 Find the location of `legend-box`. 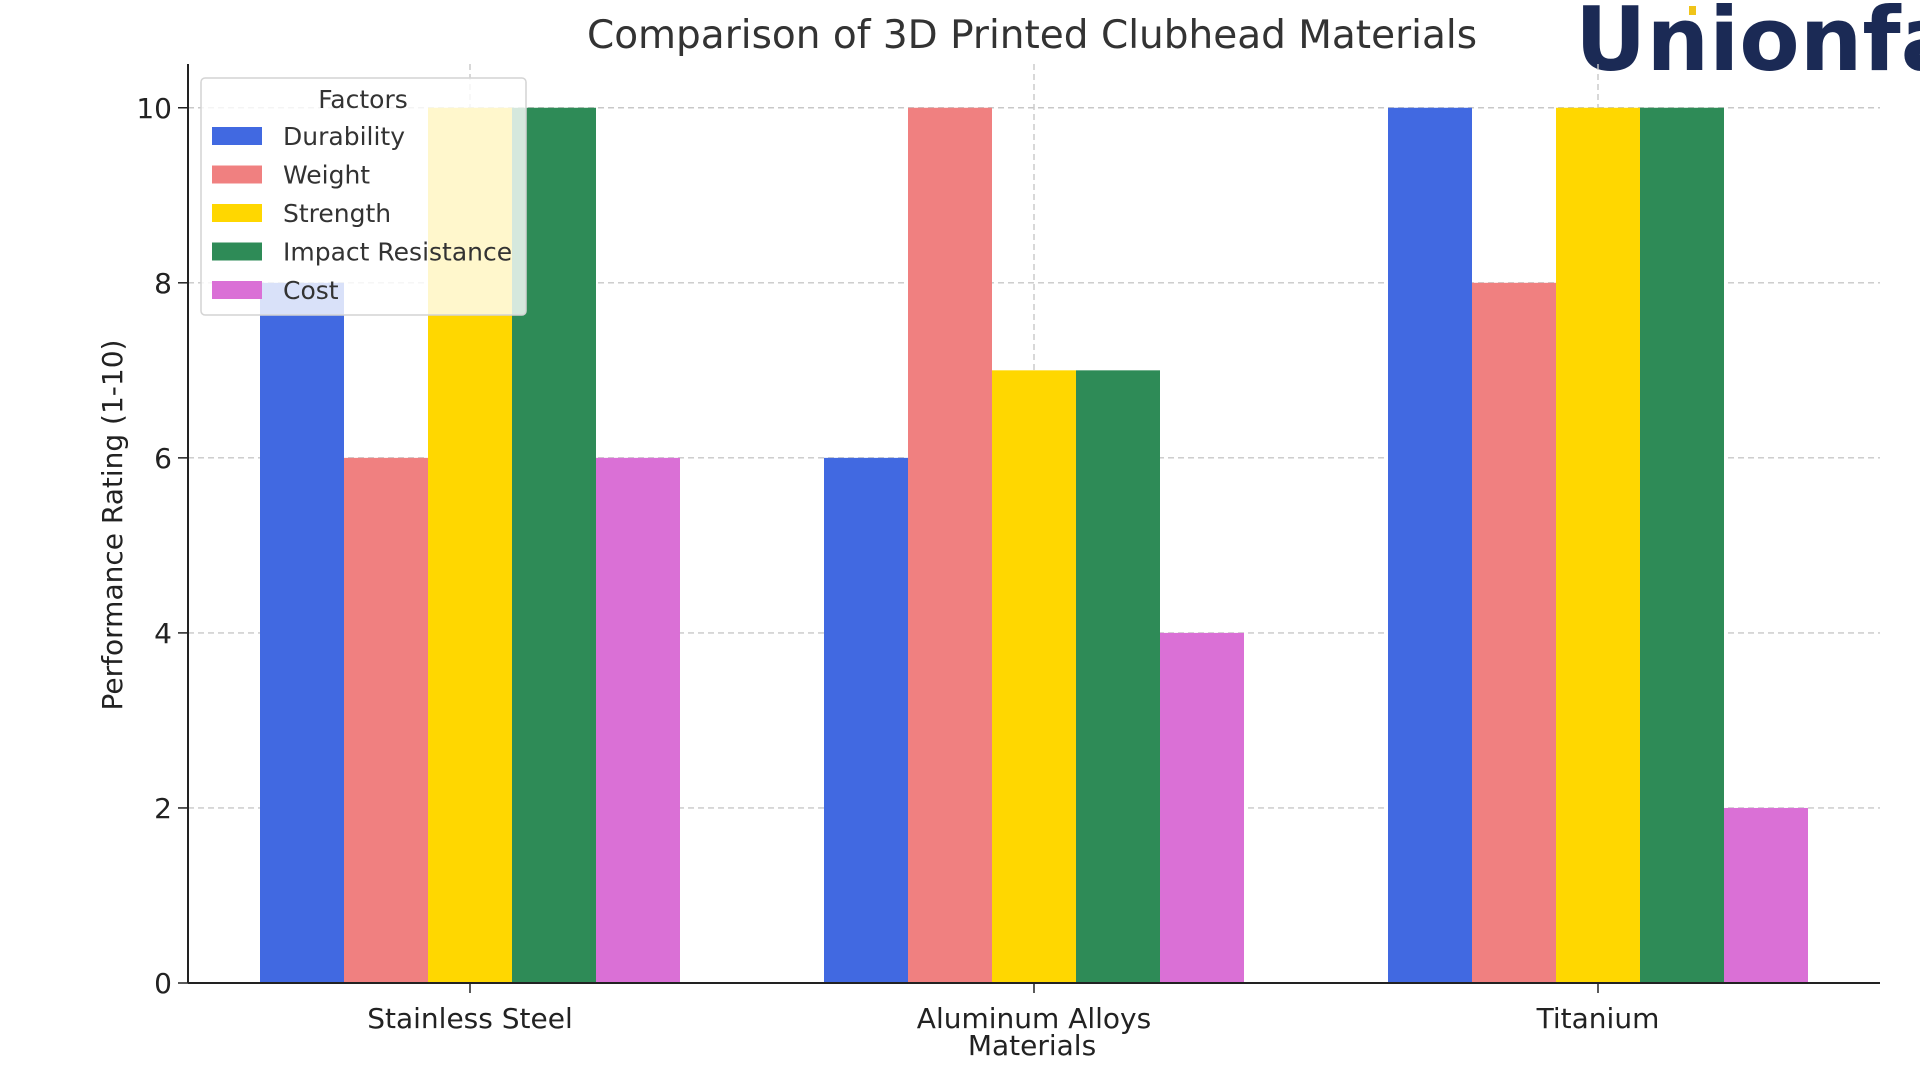

legend-box is located at coordinates (363, 196).